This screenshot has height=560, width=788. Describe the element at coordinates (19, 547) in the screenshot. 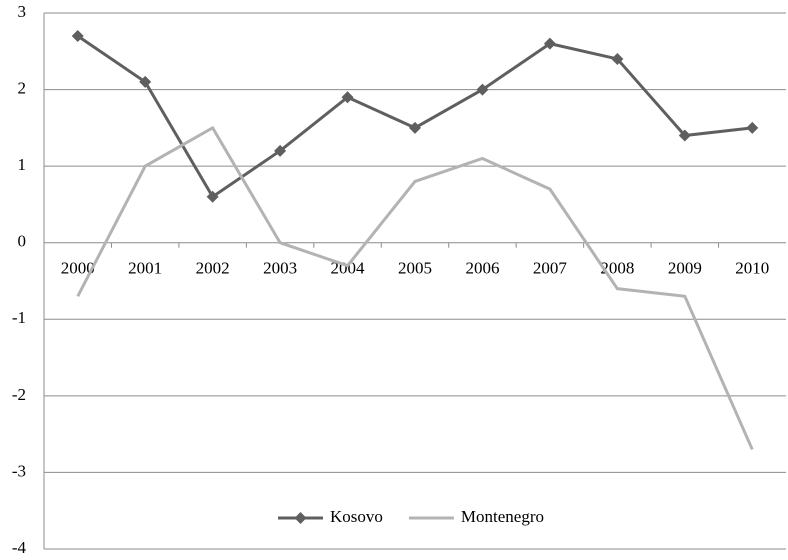

I see `y-tick-label: -4` at that location.